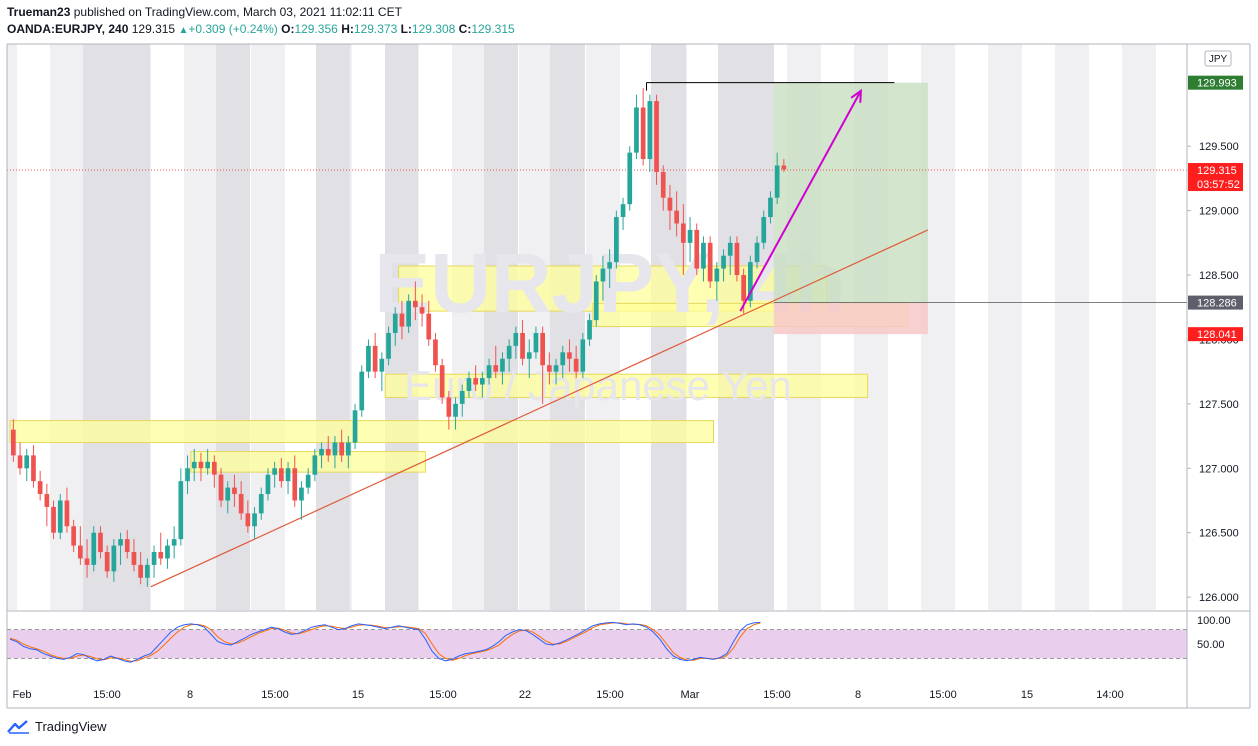 The height and width of the screenshot is (746, 1258). What do you see at coordinates (1218, 58) in the screenshot?
I see `currency-badge-bg` at bounding box center [1218, 58].